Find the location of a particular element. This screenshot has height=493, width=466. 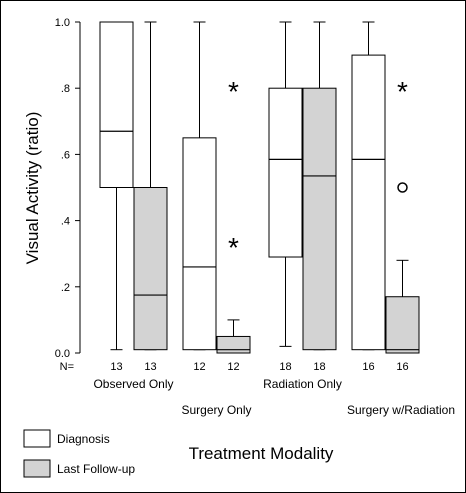

y-tick-group: 0.0 .2 .4 .6 .8 1.0 is located at coordinates (67, 188).